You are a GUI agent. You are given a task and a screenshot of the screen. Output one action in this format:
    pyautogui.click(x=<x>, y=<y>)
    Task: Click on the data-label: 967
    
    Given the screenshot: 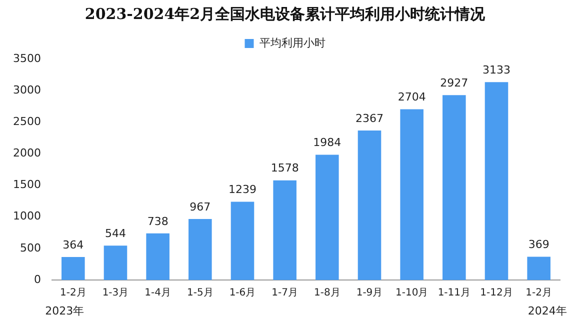 What is the action you would take?
    pyautogui.click(x=200, y=207)
    